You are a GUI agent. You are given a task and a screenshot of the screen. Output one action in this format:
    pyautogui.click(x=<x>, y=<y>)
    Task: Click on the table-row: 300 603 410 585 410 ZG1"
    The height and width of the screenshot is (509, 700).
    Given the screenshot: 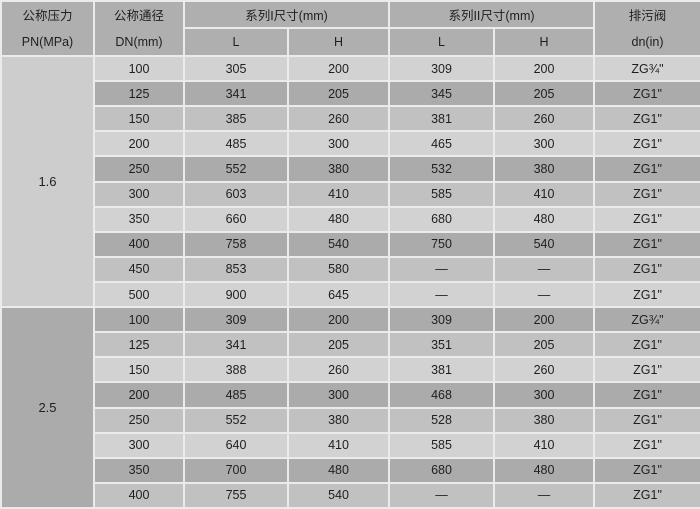 What is the action you would take?
    pyautogui.click(x=350, y=194)
    